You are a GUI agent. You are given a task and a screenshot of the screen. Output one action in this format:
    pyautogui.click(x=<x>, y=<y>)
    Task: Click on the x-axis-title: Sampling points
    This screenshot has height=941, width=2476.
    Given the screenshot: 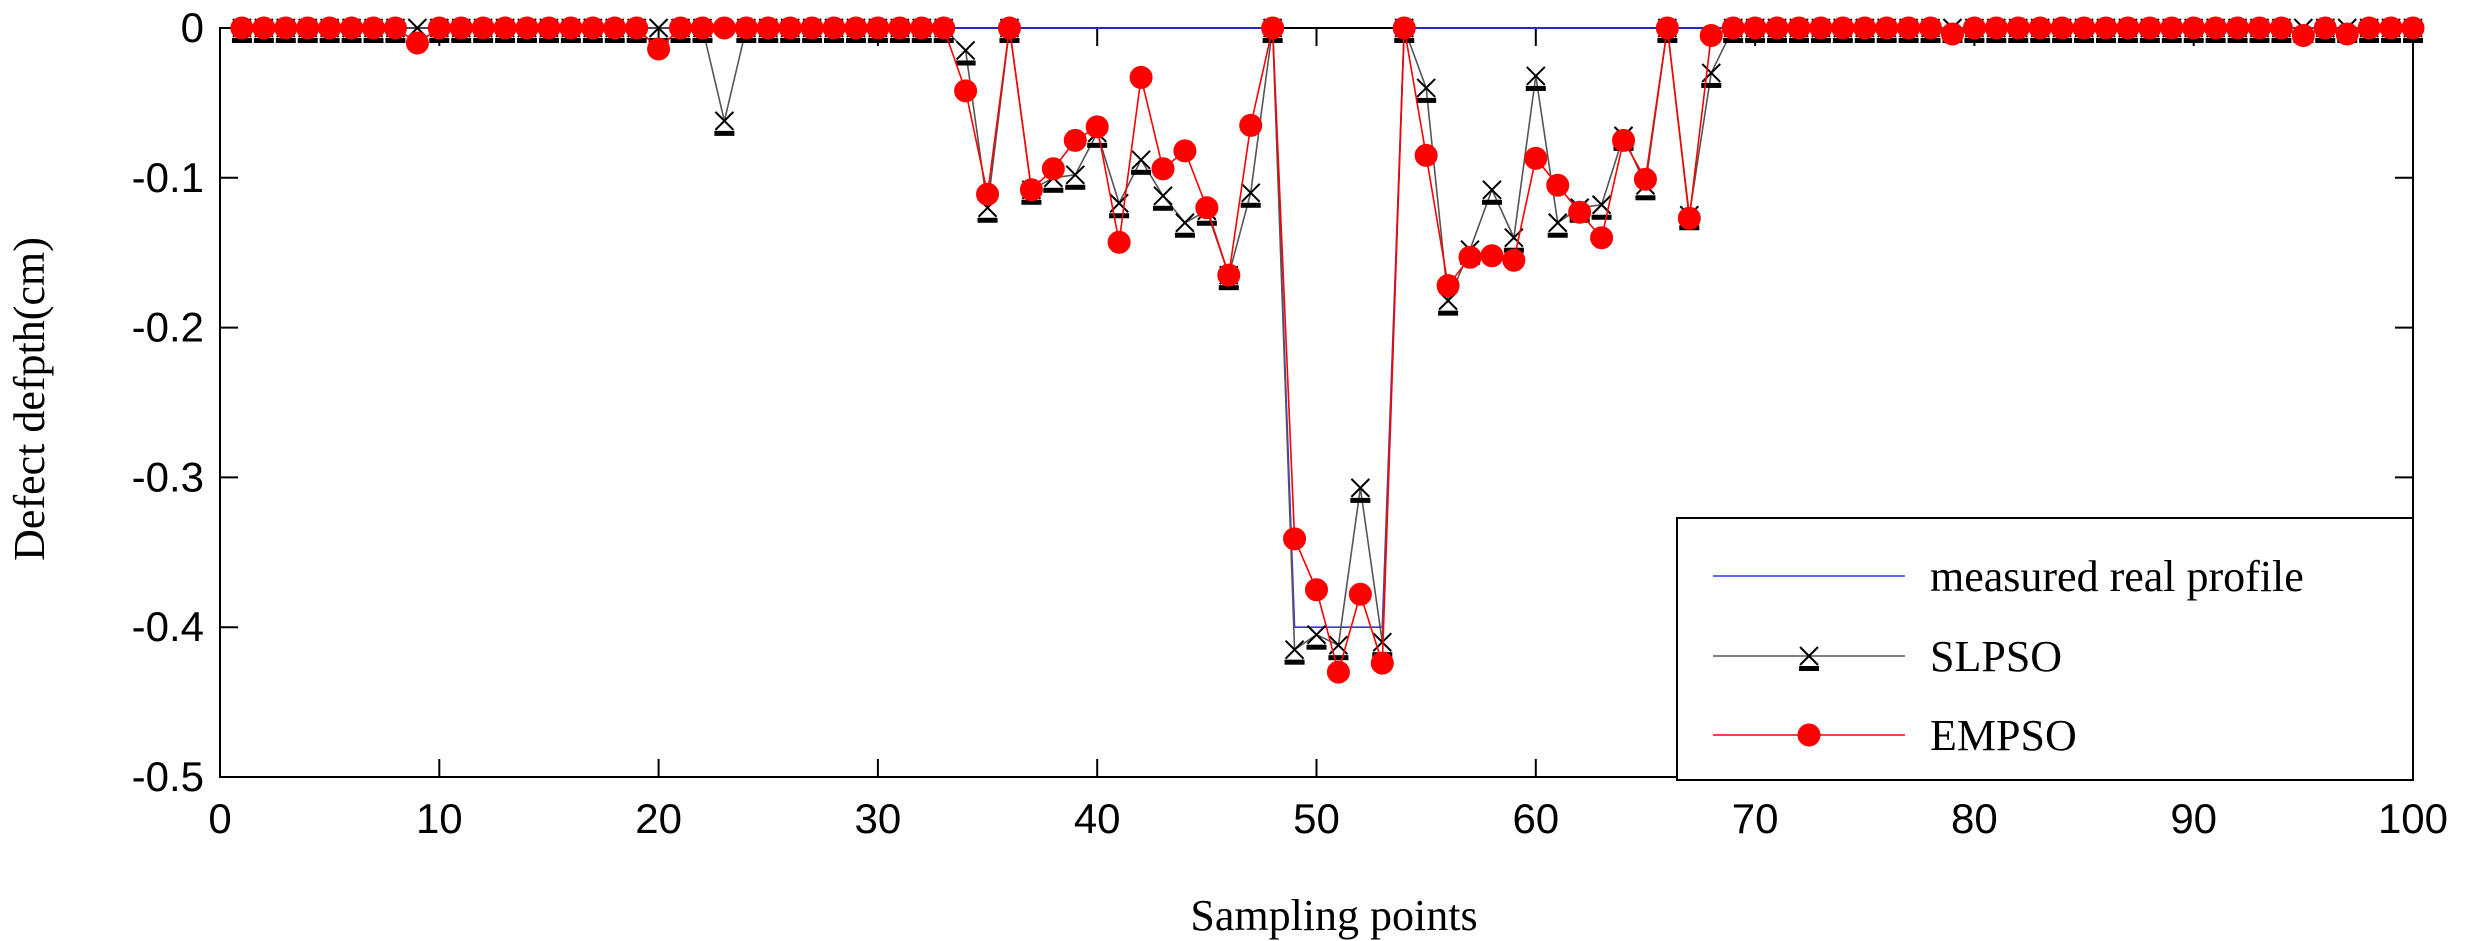 What is the action you would take?
    pyautogui.click(x=1333, y=915)
    